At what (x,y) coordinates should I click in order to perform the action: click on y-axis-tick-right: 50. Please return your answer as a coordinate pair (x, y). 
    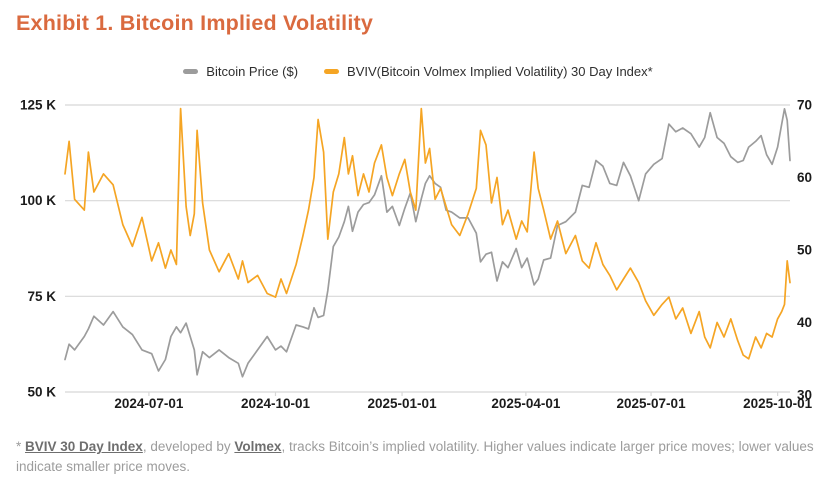
    Looking at the image, I should click on (804, 250).